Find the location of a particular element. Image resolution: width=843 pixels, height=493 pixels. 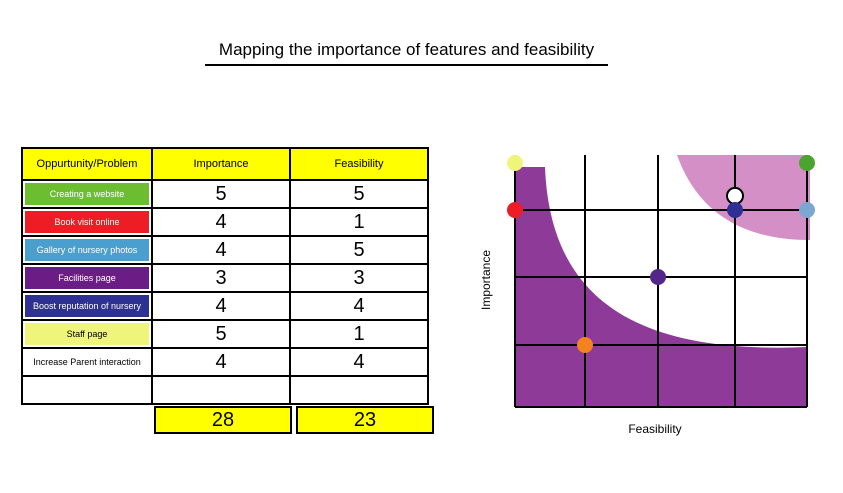

table-row: Gallery of nursery photos 4 5 is located at coordinates (225, 250).